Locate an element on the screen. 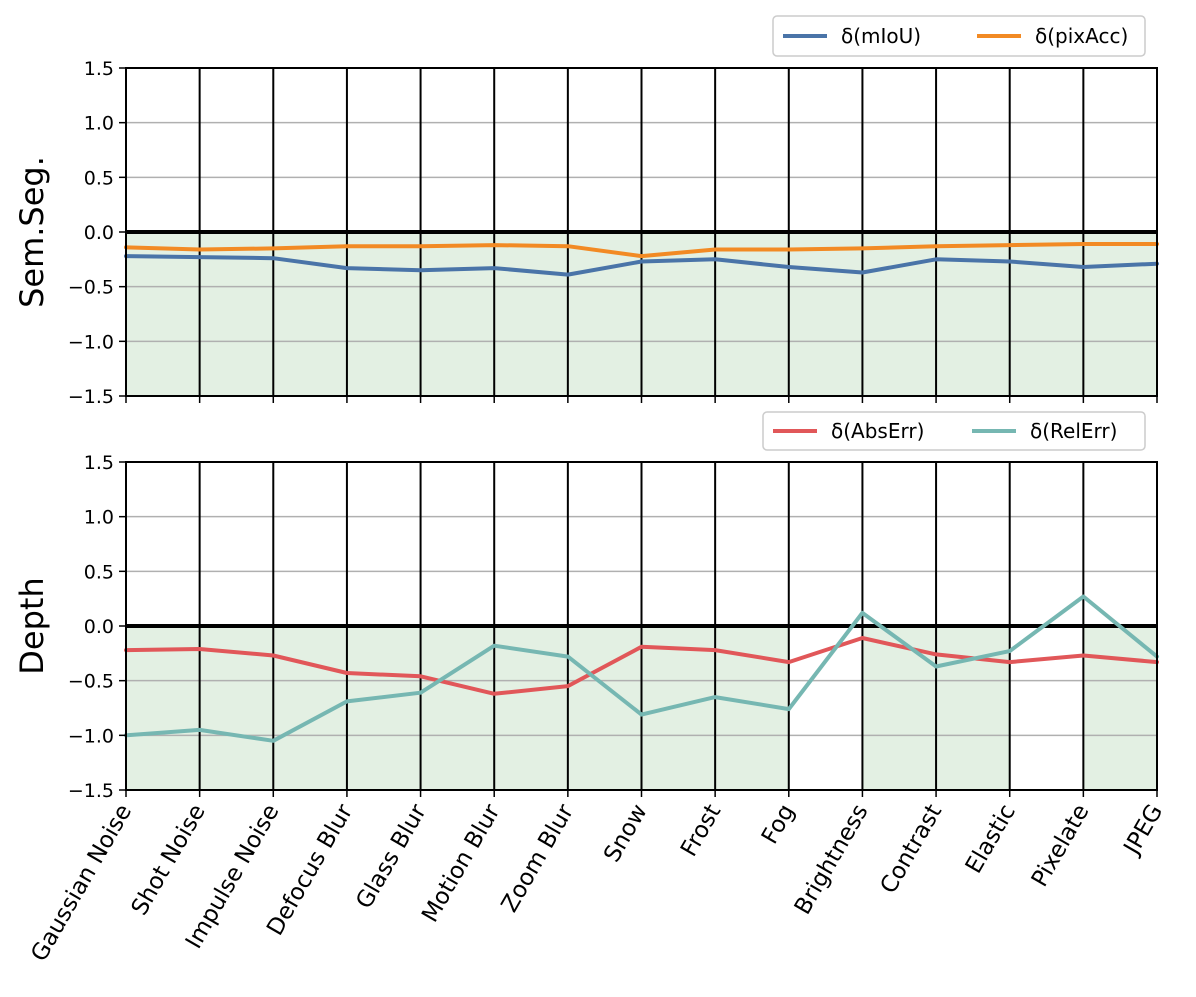  x-tick-label: Brightness is located at coordinates (832, 859).